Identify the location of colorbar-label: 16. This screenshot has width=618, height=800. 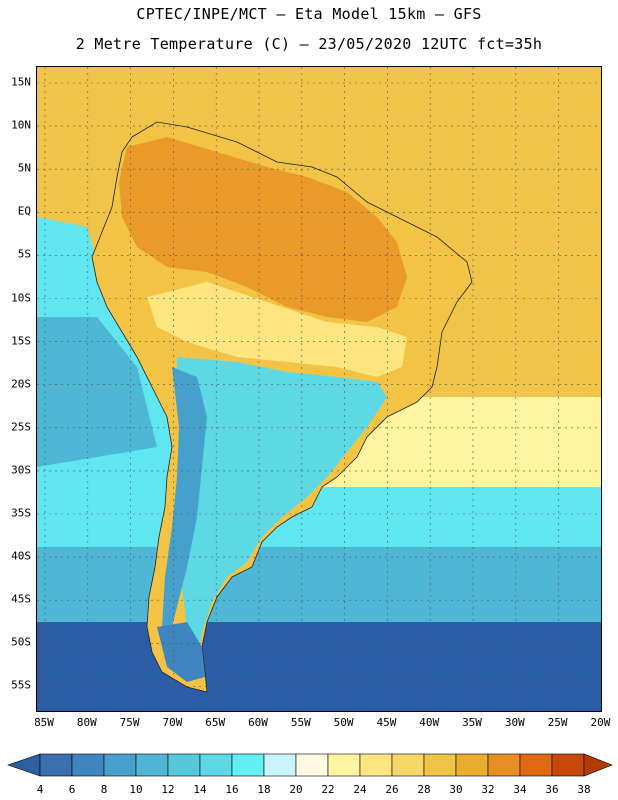
(232, 789).